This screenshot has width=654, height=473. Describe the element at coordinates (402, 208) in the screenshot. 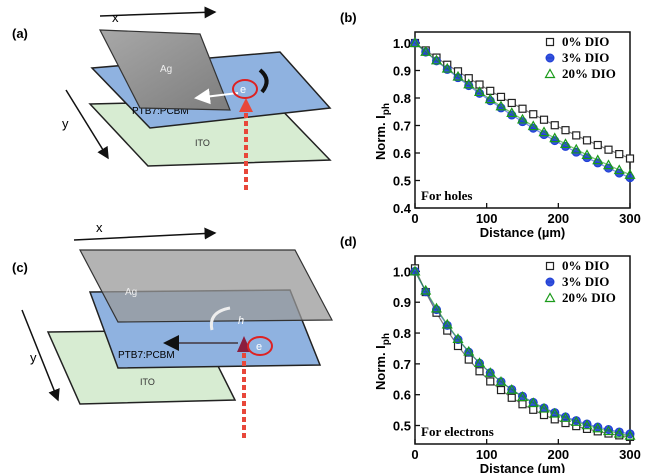

I see `y-tick-label: 0.4` at that location.